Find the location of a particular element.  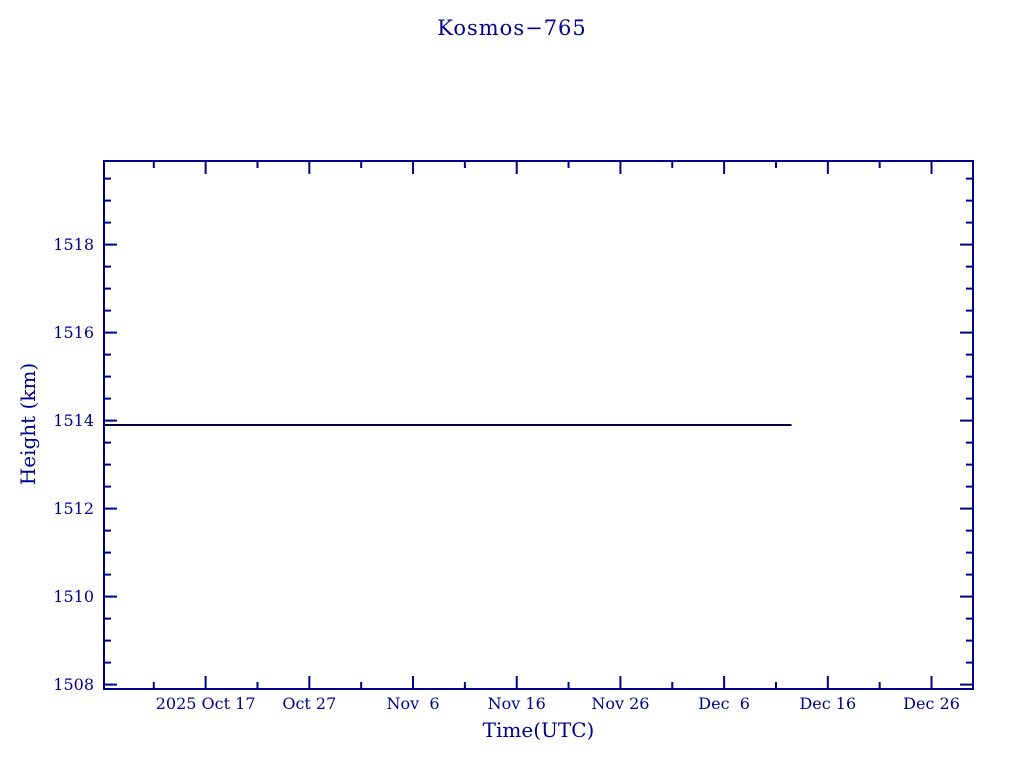

x-tick-label: Dec 6 is located at coordinates (724, 703).